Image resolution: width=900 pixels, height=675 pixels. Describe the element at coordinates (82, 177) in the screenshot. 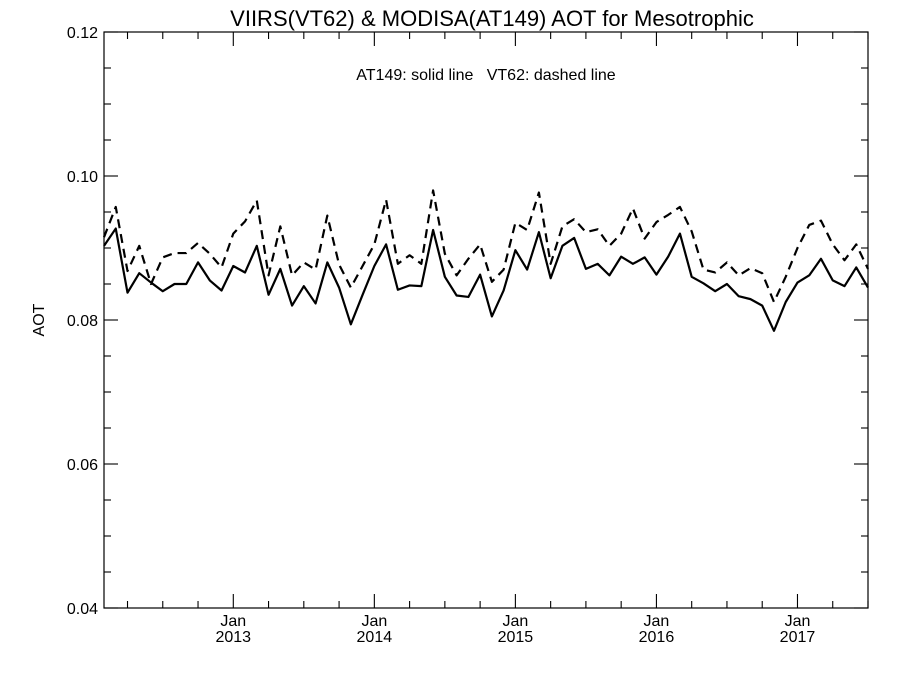

I see `y-tick-label: 0.10` at that location.